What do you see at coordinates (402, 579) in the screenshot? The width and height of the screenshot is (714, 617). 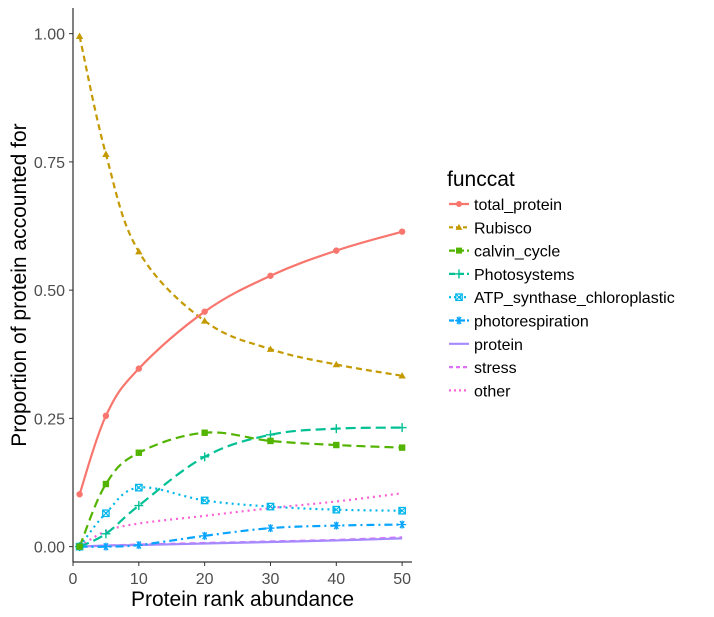 I see `x-tick-label-5: 50` at bounding box center [402, 579].